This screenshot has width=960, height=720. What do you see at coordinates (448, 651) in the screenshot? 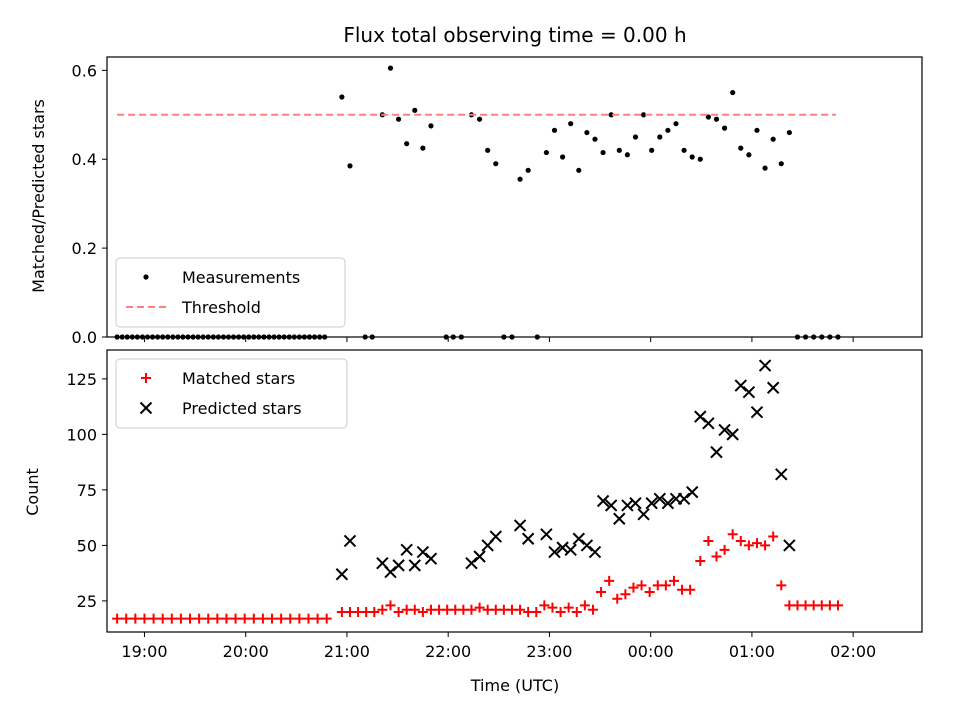
I see `x-tick-label: 22:00` at bounding box center [448, 651].